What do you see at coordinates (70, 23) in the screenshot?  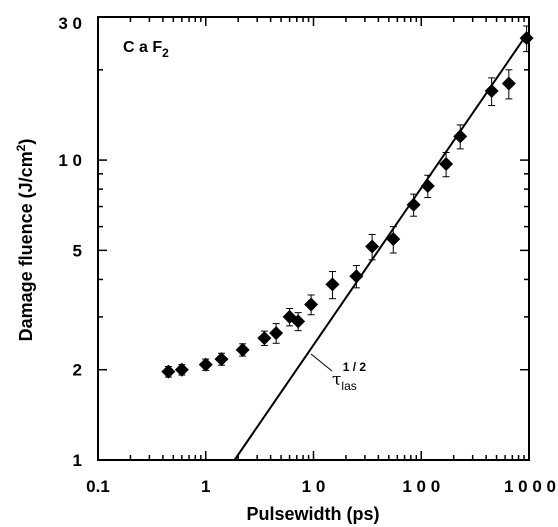 I see `y-tick-label: 3 0` at bounding box center [70, 23].